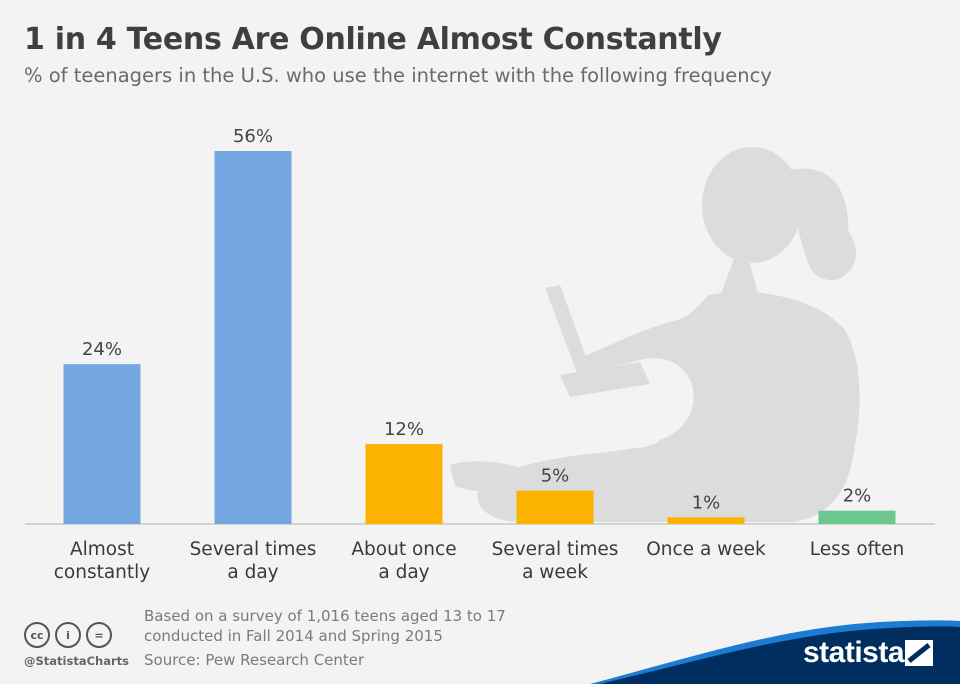  What do you see at coordinates (854, 652) in the screenshot?
I see `statista-logo: statista` at bounding box center [854, 652].